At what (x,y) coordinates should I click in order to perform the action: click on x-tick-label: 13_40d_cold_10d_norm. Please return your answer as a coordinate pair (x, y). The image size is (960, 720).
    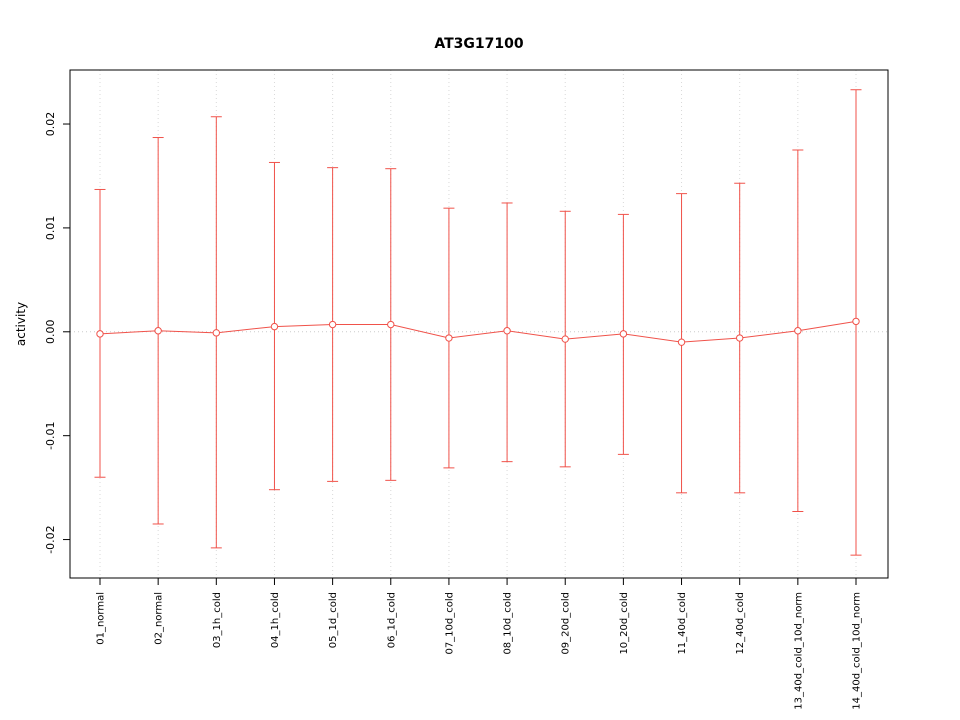
    Looking at the image, I should click on (798, 651).